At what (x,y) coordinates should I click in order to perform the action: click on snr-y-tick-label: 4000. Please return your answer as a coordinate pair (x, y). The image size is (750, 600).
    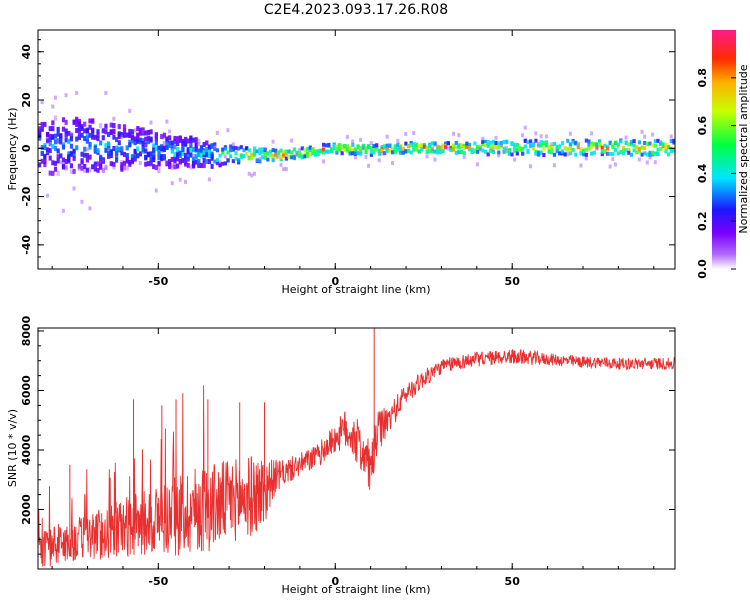
    Looking at the image, I should click on (26, 449).